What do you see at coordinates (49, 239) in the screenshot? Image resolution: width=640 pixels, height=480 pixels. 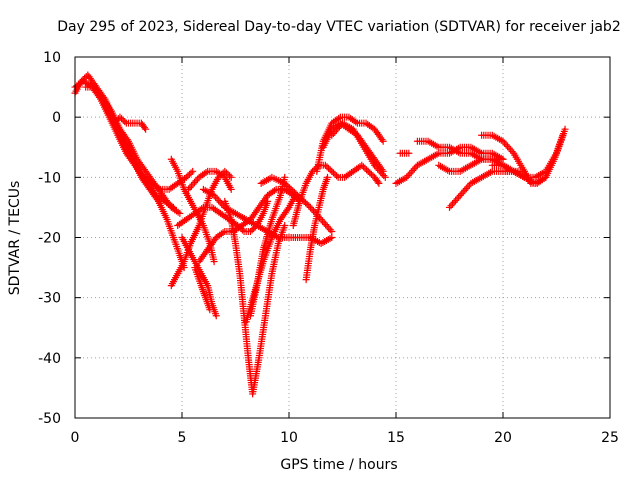 I see `y-tick-label: -20` at bounding box center [49, 239].